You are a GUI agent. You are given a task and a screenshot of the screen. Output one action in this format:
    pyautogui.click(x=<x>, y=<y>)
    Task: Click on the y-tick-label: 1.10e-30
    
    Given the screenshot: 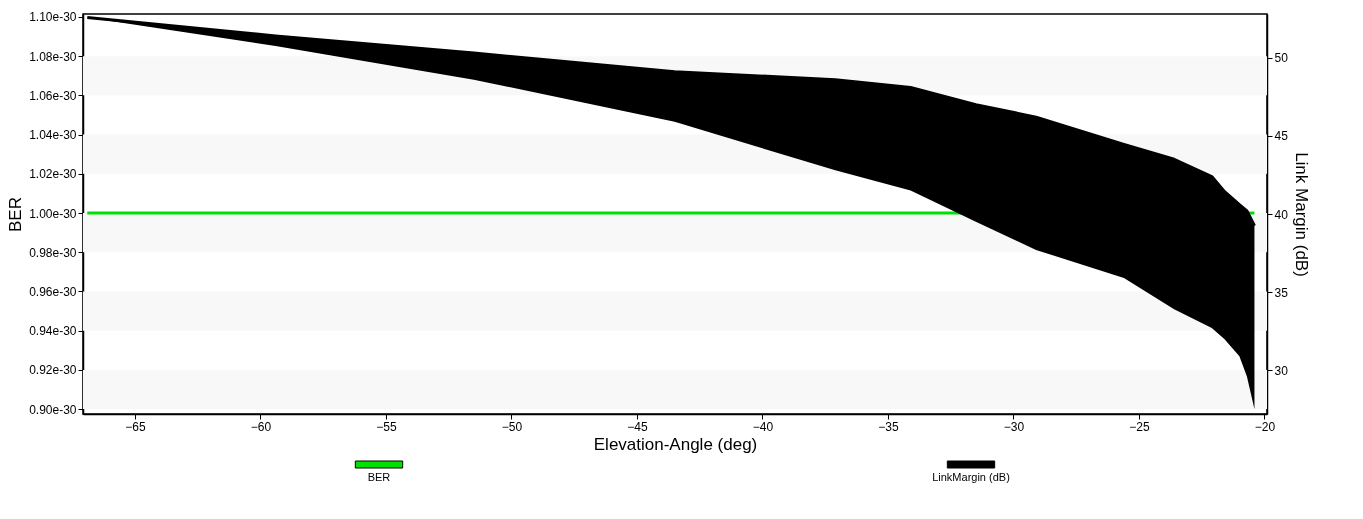 What is the action you would take?
    pyautogui.click(x=53, y=17)
    